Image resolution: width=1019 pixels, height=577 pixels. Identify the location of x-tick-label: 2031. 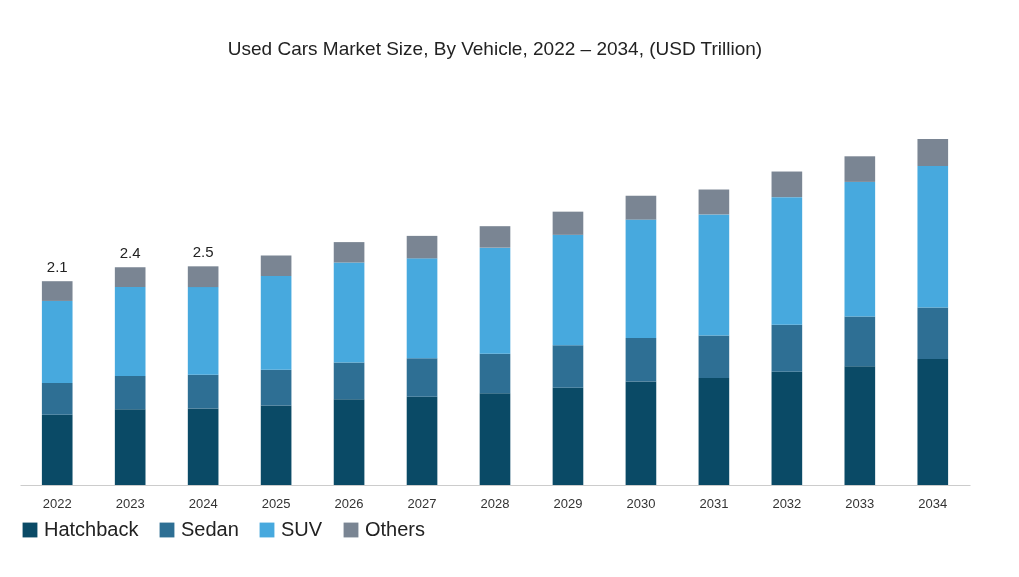
(714, 503).